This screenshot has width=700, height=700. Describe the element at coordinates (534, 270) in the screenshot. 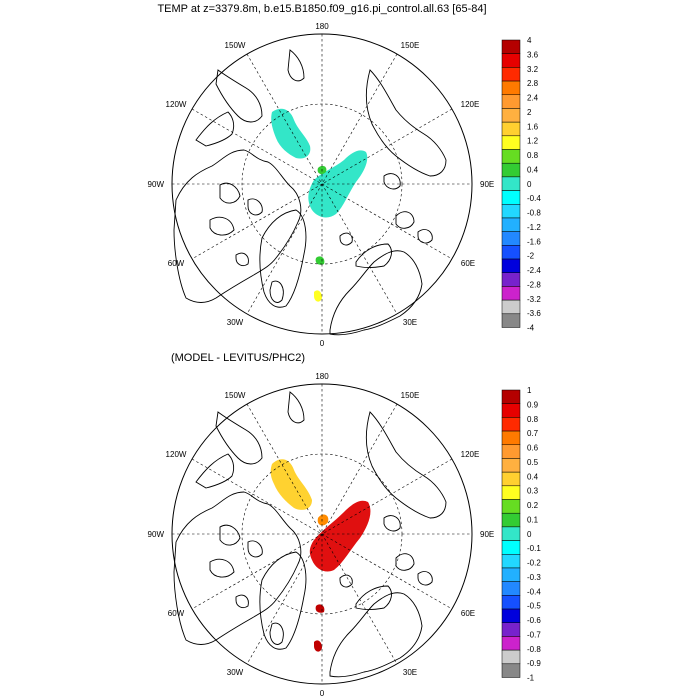

I see `colorbar-label: -2.4` at that location.